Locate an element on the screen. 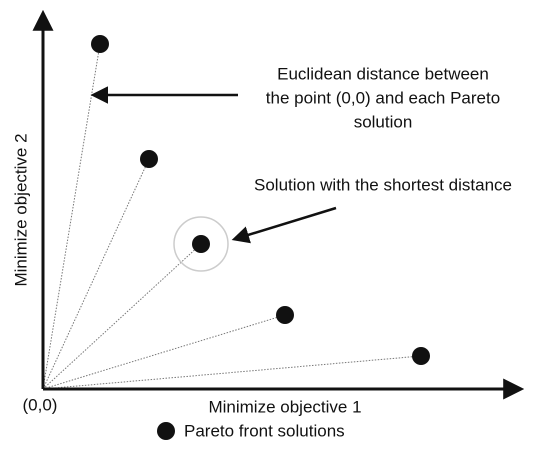 The image size is (550, 451). origin-label: (0,0) is located at coordinates (40, 404).